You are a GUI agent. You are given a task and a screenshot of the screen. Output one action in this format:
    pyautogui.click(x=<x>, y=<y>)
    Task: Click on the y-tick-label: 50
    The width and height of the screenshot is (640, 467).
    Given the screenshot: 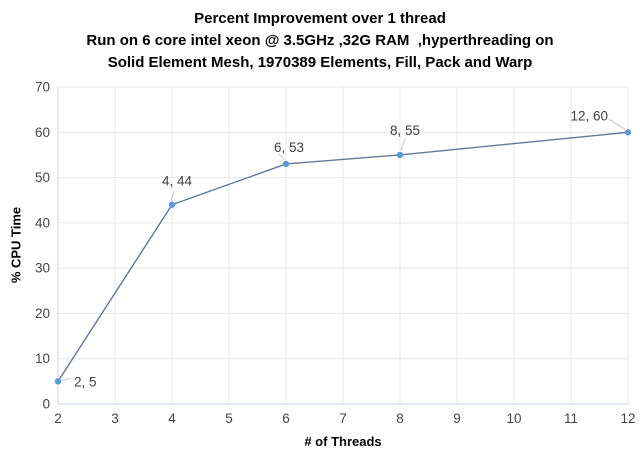 What is the action you would take?
    pyautogui.click(x=42, y=177)
    